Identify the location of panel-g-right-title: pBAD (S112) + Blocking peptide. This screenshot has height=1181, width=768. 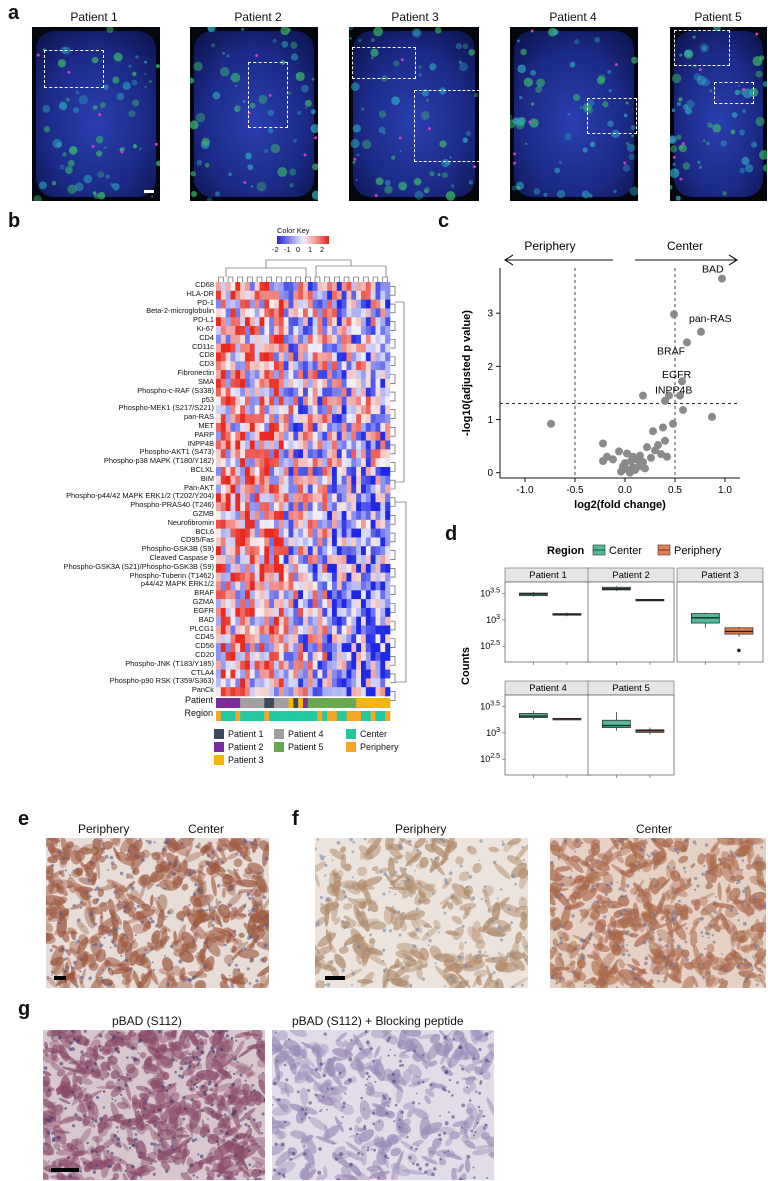
(378, 1021).